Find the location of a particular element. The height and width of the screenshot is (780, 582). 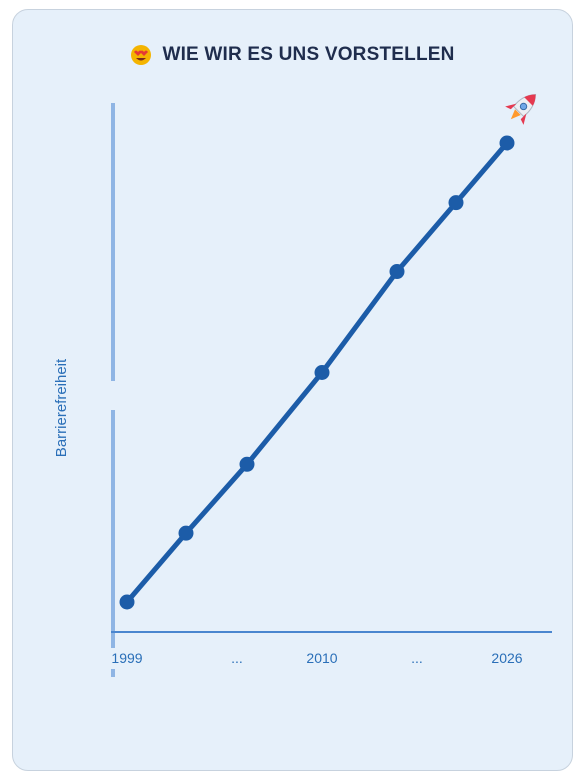

chart-title: WIE WIR ES UNS VORSTELLEN is located at coordinates (308, 54).